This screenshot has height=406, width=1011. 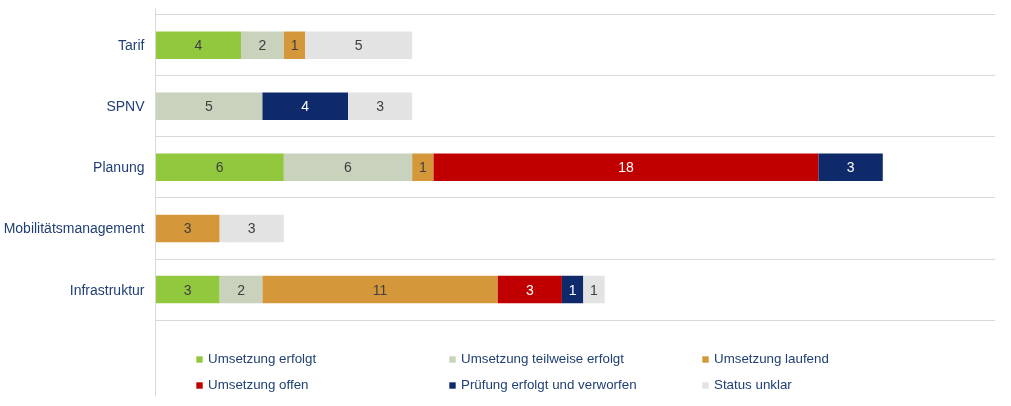 What do you see at coordinates (772, 358) in the screenshot?
I see `legend-label: Umsetzung laufend` at bounding box center [772, 358].